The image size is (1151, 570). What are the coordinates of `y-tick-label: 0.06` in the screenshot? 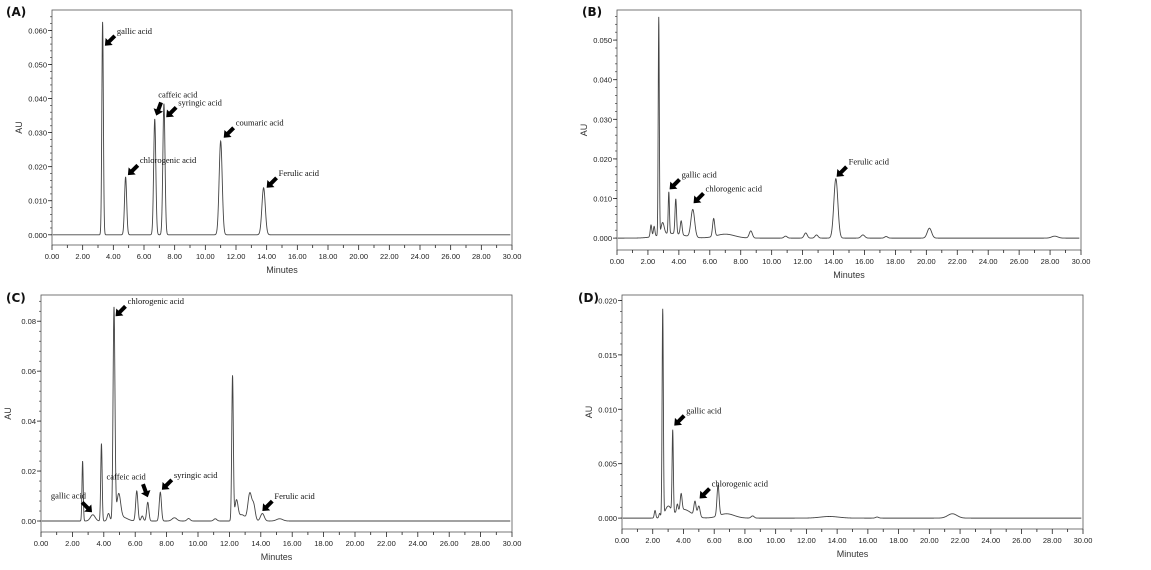 It's located at (28, 371).